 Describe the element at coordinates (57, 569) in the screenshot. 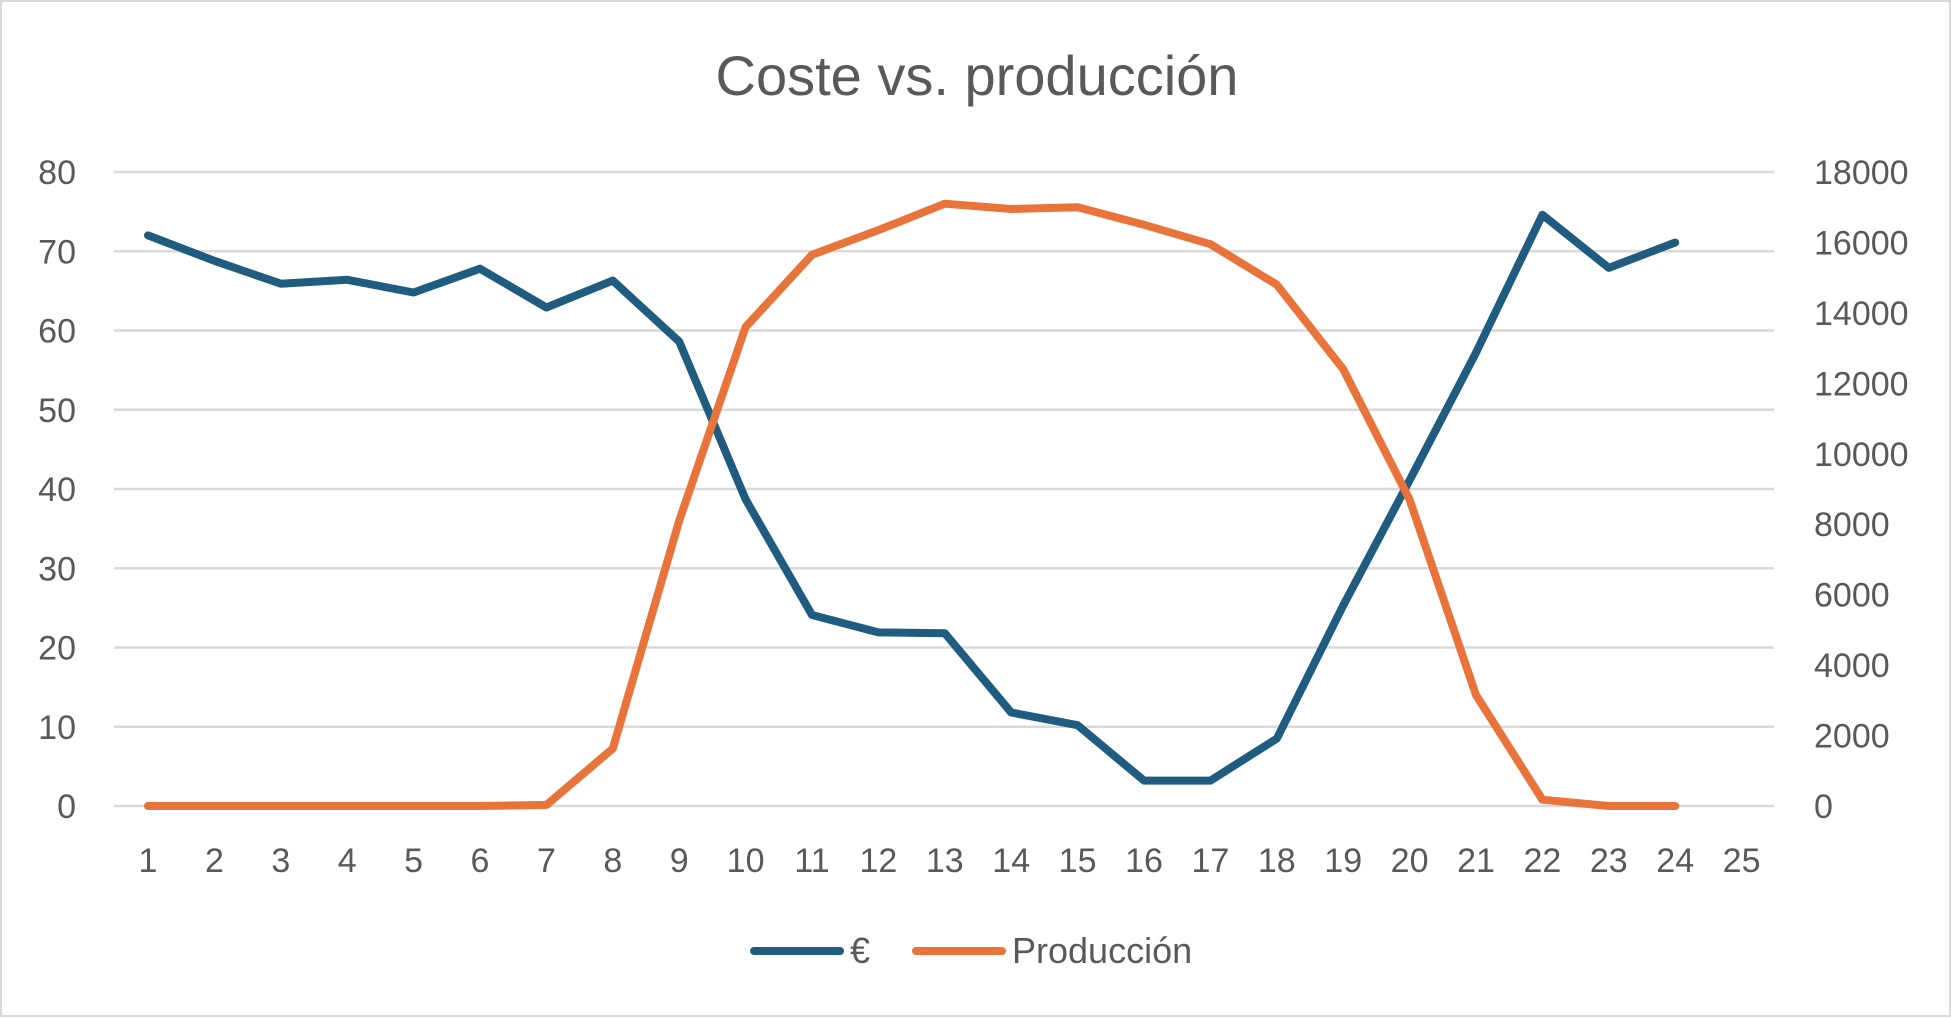

I see `y-tick-label: 30` at that location.